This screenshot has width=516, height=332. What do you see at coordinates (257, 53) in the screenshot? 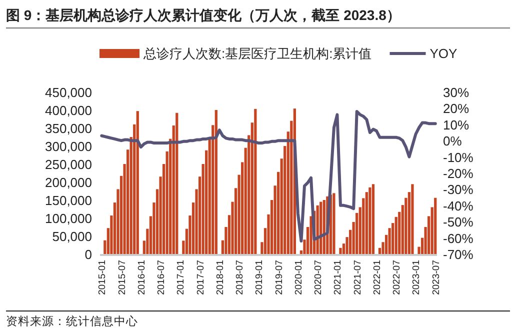
I see `legend-label: 总诊疗人次数:基层医疗卫生机构:累计值` at bounding box center [257, 53].